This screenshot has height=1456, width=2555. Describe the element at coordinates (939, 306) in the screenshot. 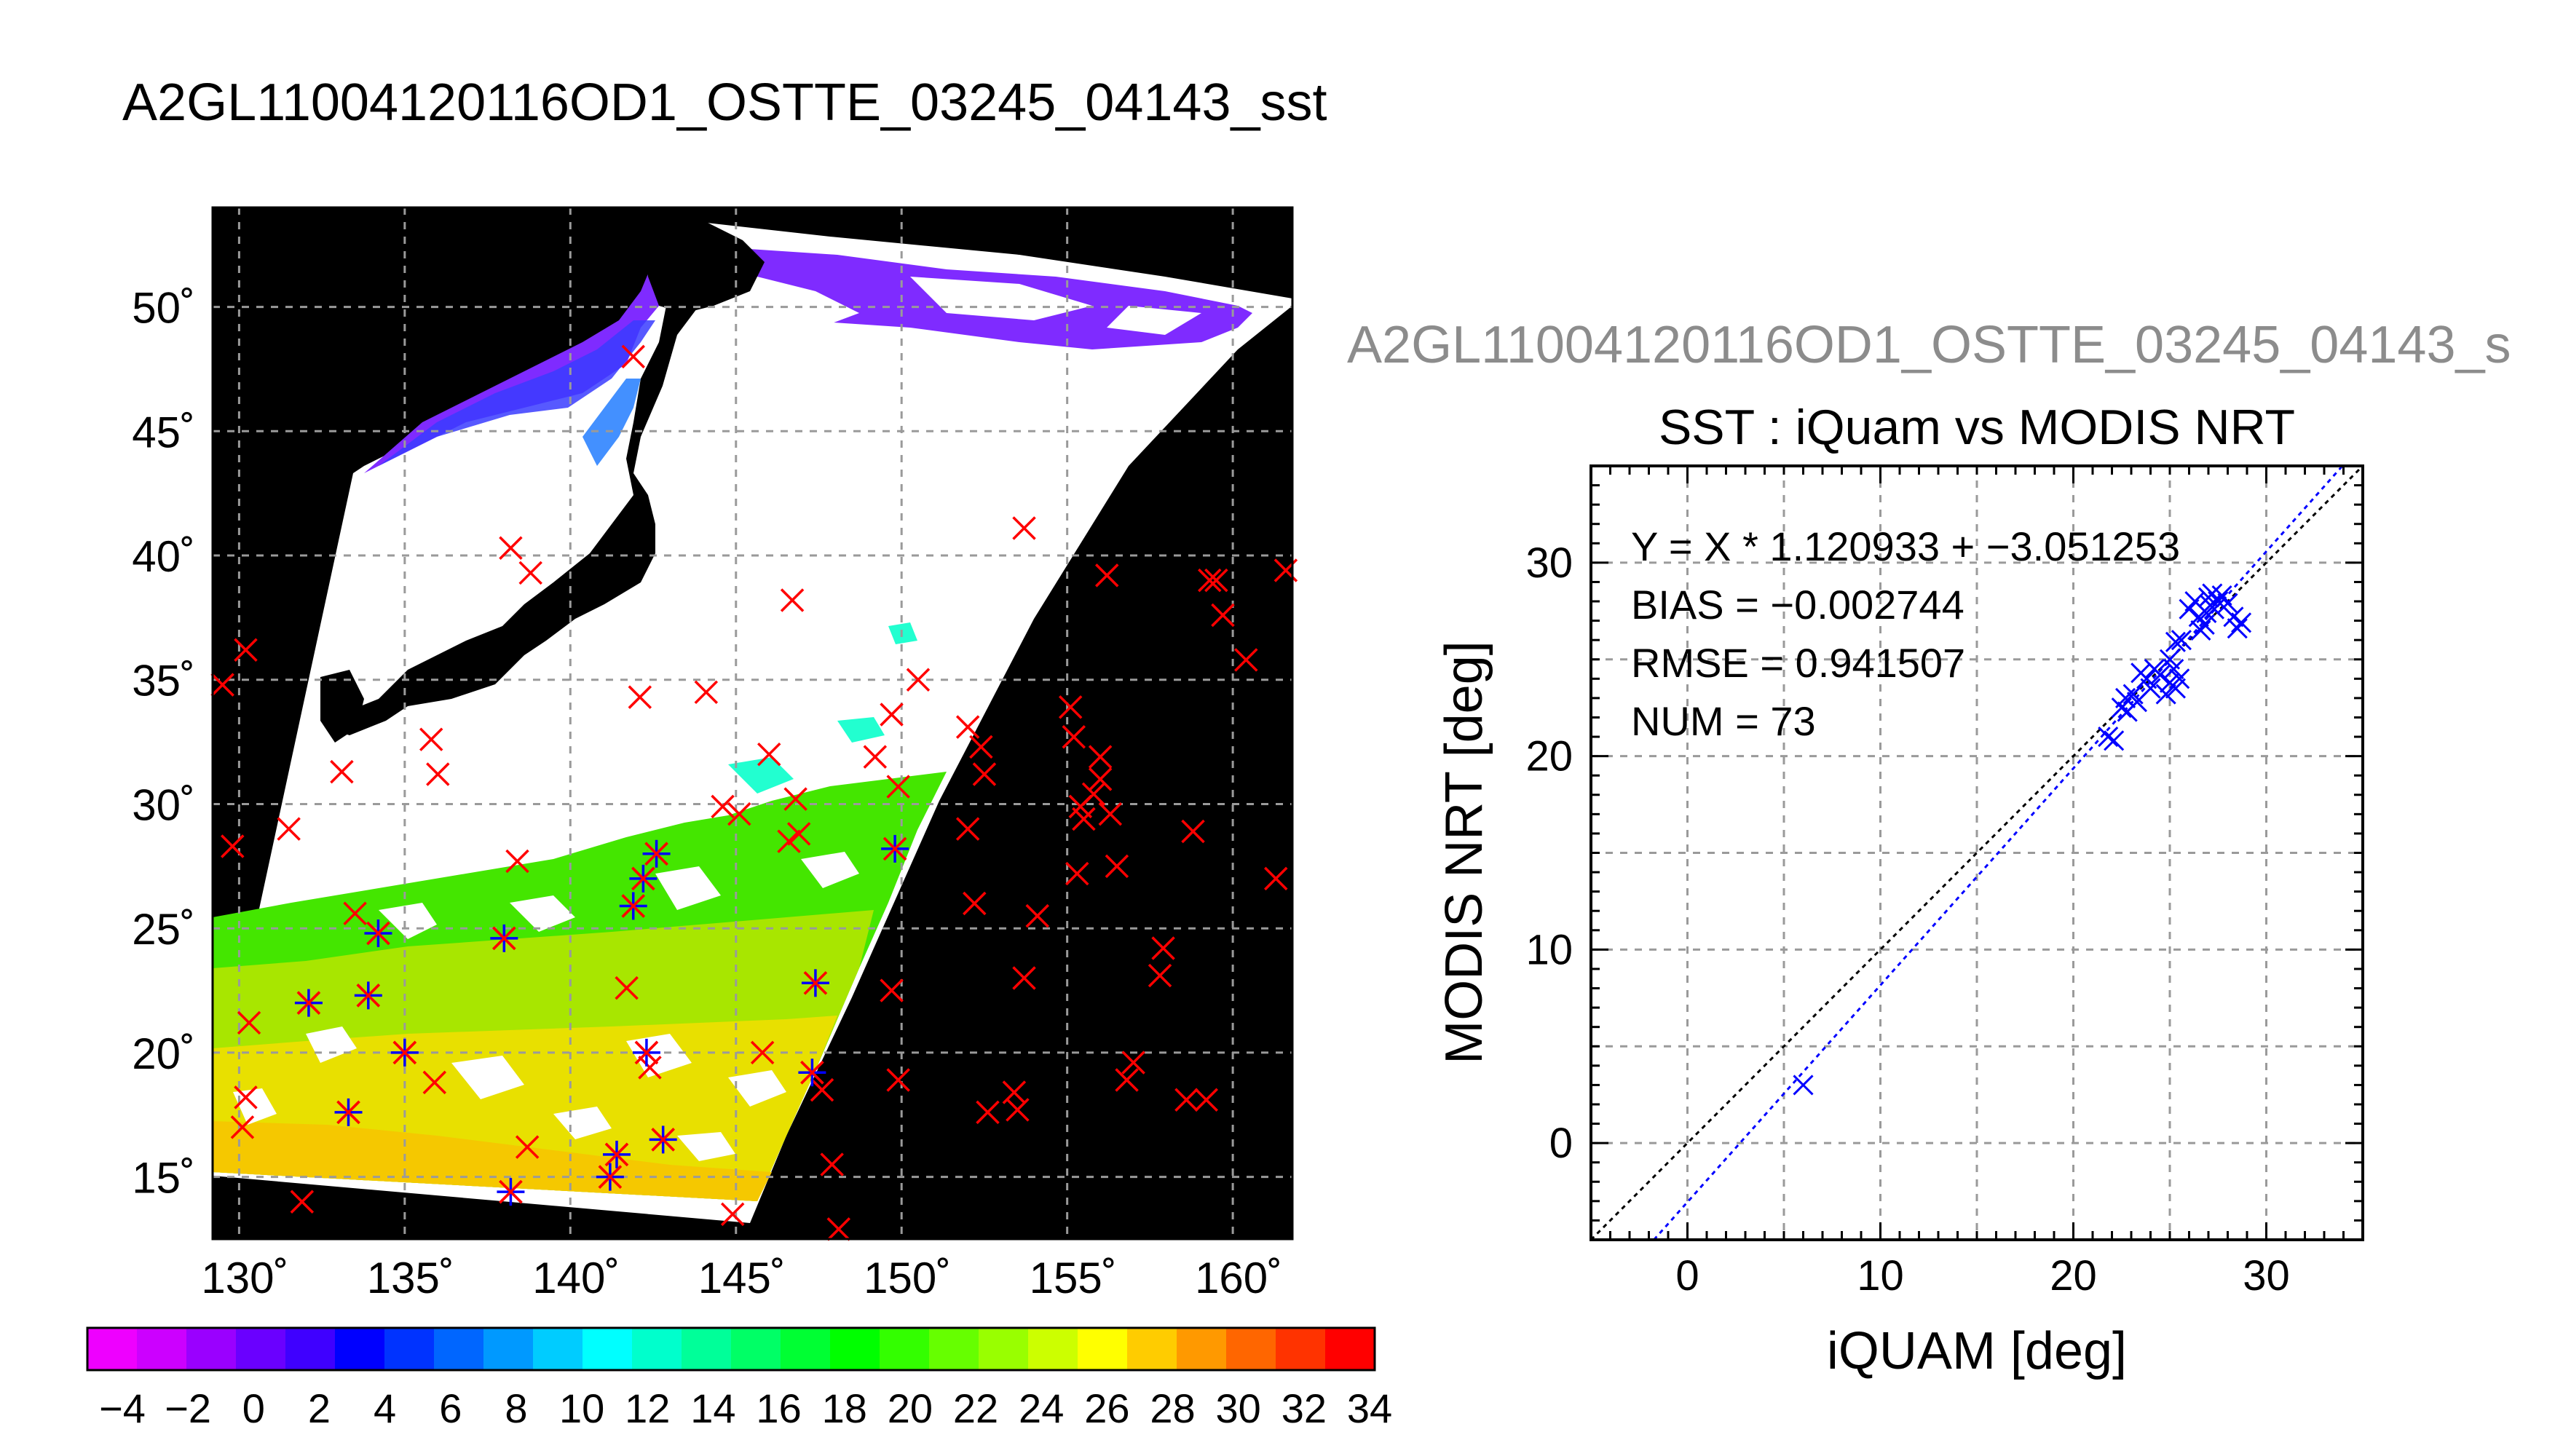

I see `cold-band-clouds` at that location.